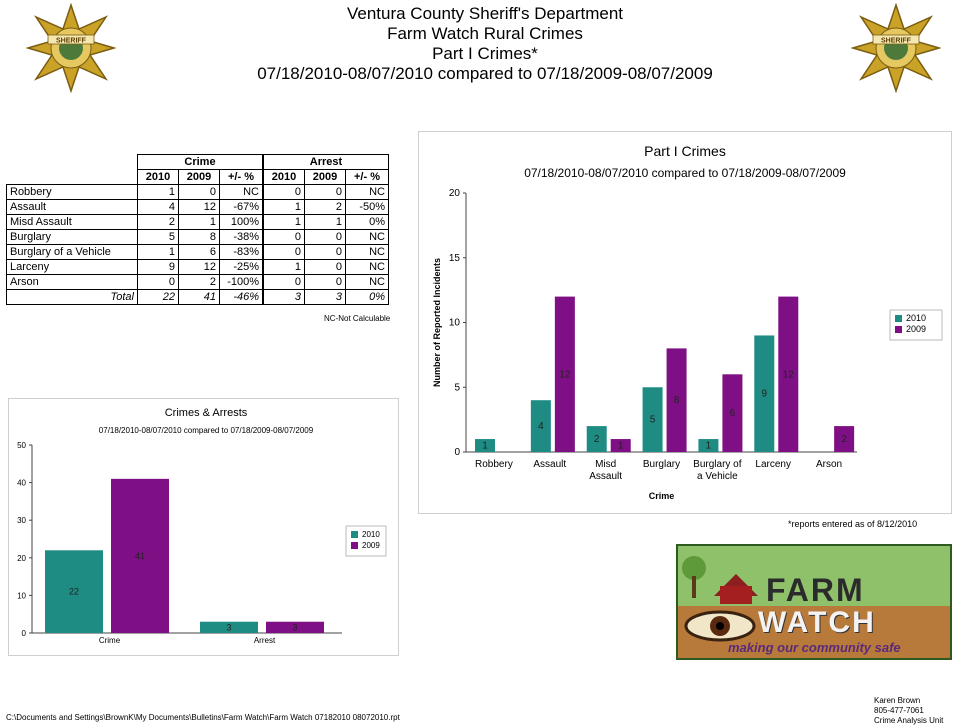 Image resolution: width=970 pixels, height=728 pixels. I want to click on chart-title: Crimes & Arrests, so click(206, 413).